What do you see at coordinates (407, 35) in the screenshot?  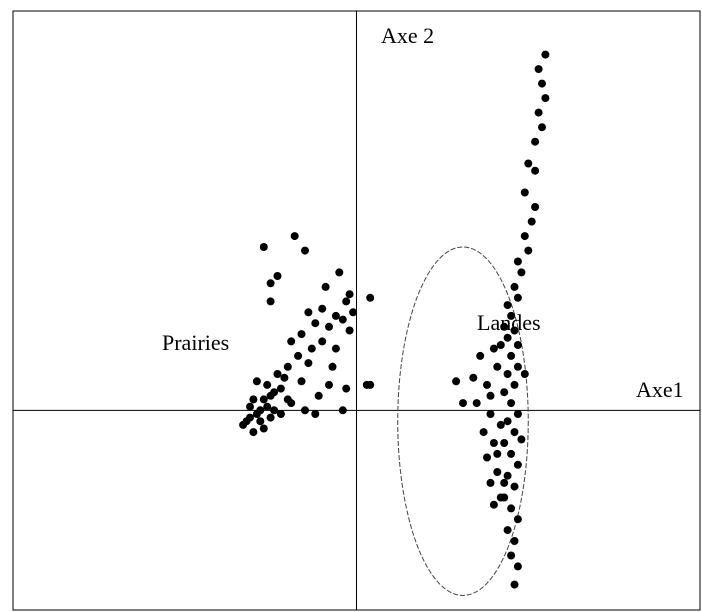 I see `y-axis-label: Axe 2` at bounding box center [407, 35].